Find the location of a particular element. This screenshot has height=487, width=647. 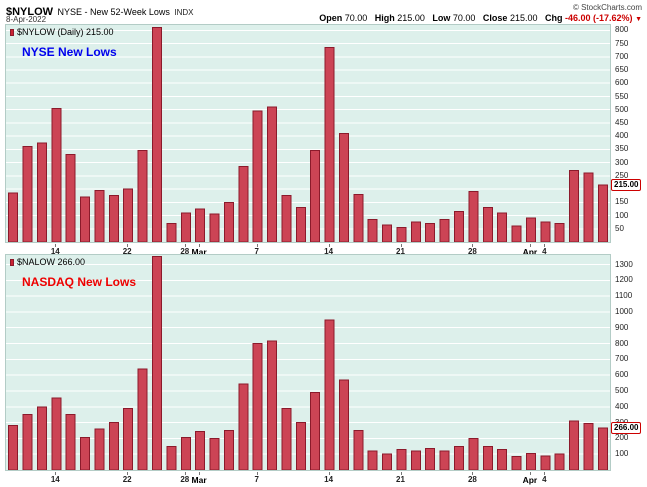

high-label: High is located at coordinates (384, 18).